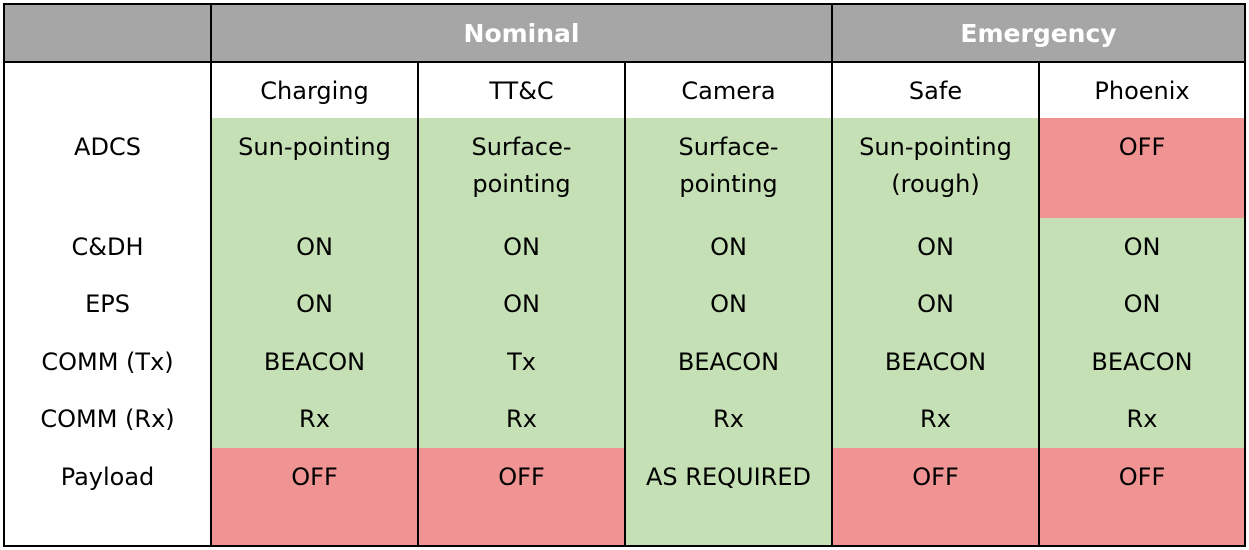 This screenshot has height=550, width=1249. I want to click on mode-header-camera: Camera, so click(728, 90).